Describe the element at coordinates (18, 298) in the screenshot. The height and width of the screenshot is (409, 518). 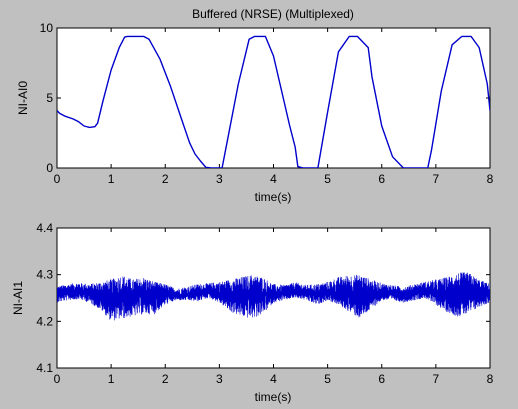
I see `bottom-y-axis-title: NI-AI1` at that location.